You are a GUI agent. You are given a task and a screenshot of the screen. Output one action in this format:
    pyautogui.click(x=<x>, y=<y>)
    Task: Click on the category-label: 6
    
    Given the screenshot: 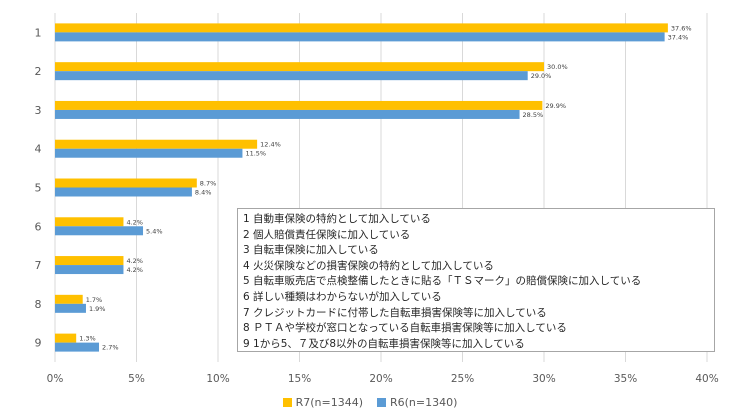 What is the action you would take?
    pyautogui.click(x=38, y=226)
    